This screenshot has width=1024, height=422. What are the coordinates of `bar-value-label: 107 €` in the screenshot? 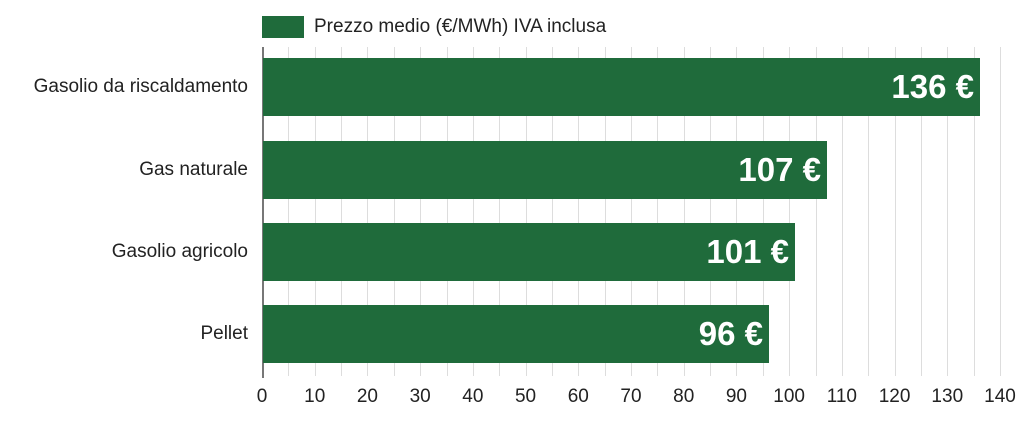 It's located at (779, 169).